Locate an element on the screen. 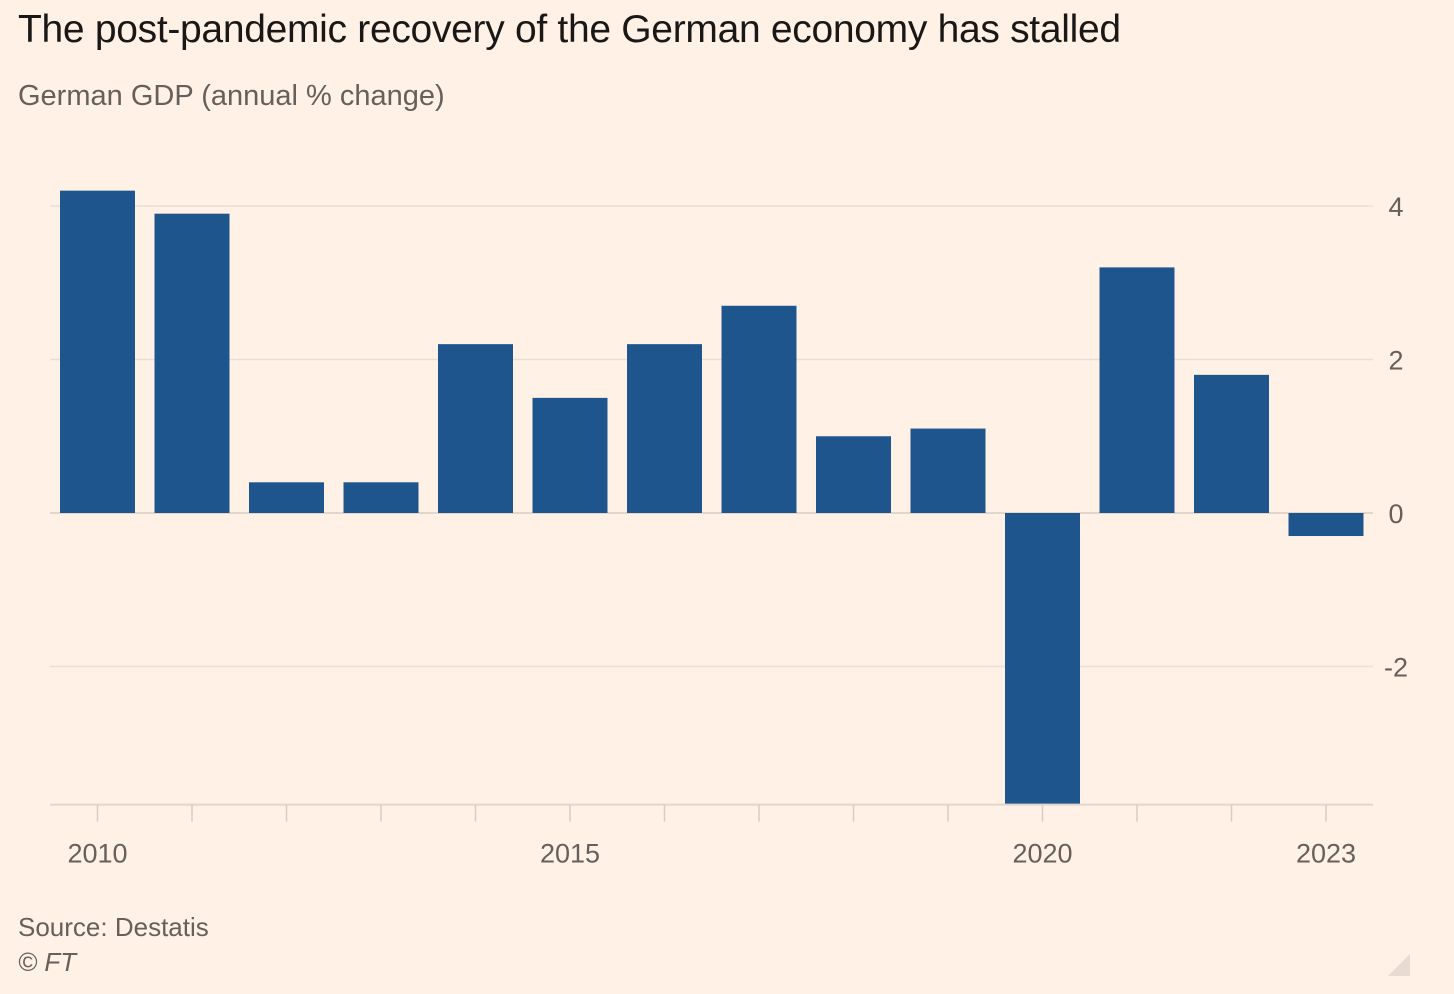 The image size is (1454, 994). bar-2015 is located at coordinates (570, 455).